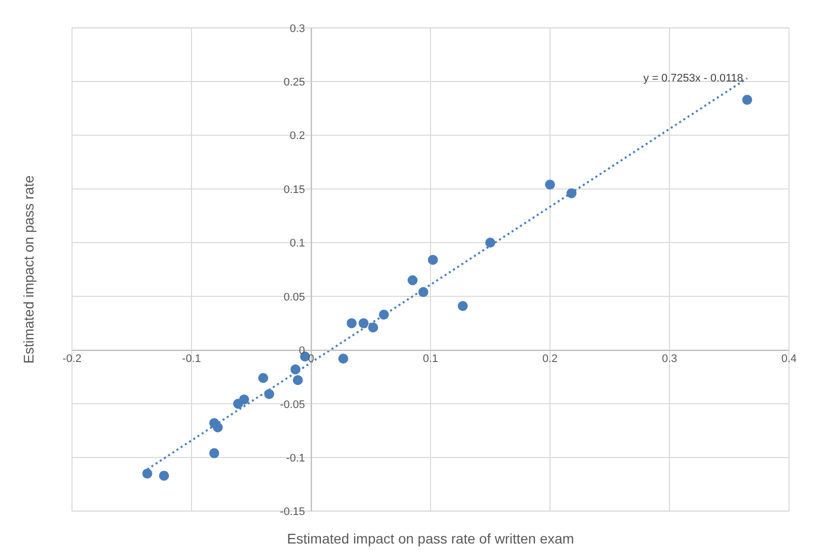  What do you see at coordinates (430, 359) in the screenshot?
I see `x-tick-label: 0.1` at bounding box center [430, 359].